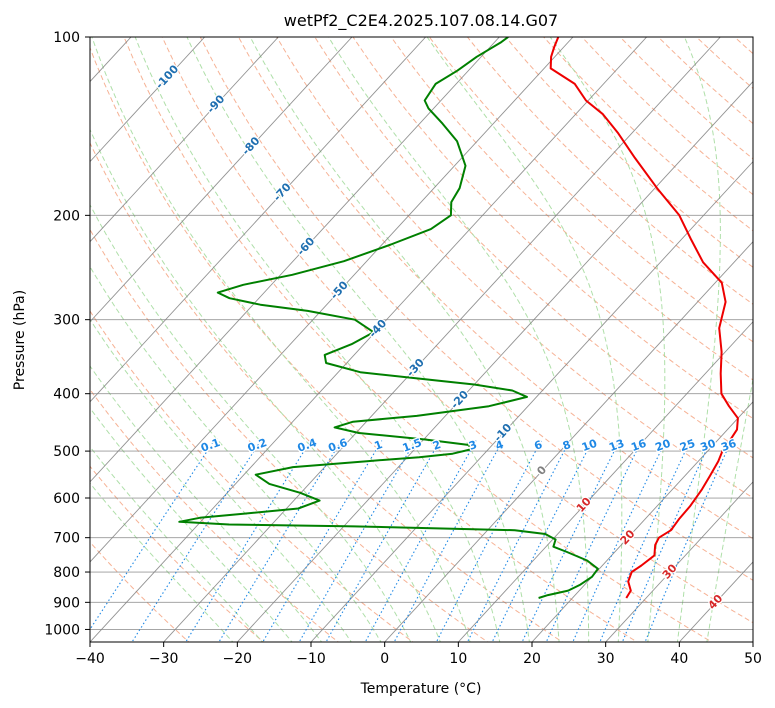  I want to click on x-tick-label: −10, so click(311, 659).